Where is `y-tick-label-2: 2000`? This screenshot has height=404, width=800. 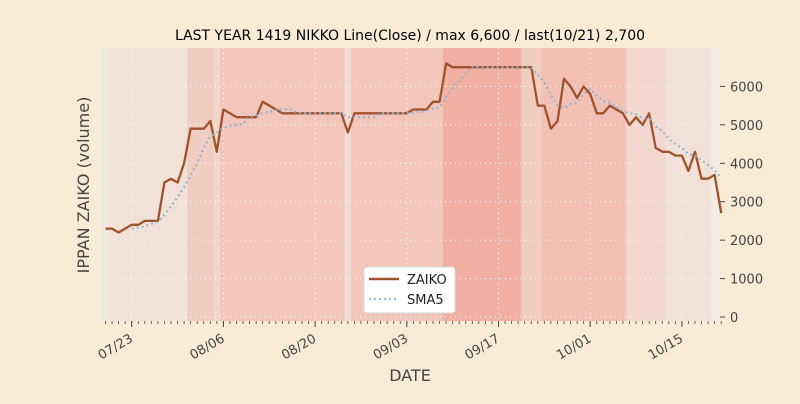 y-tick-label-2: 2000 is located at coordinates (746, 241).